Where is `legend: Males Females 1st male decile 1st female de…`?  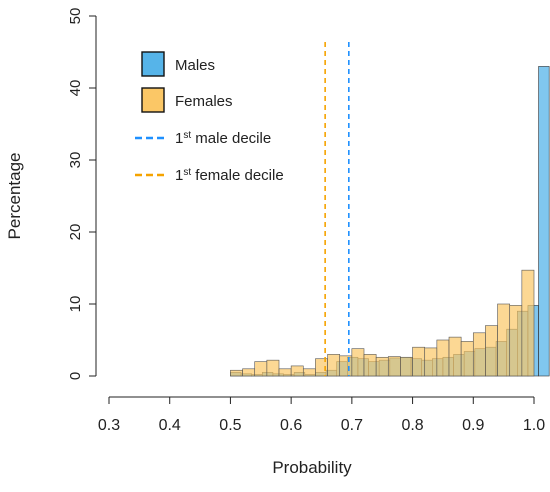
legend: Males Females 1st male decile 1st female de… is located at coordinates (209, 118).